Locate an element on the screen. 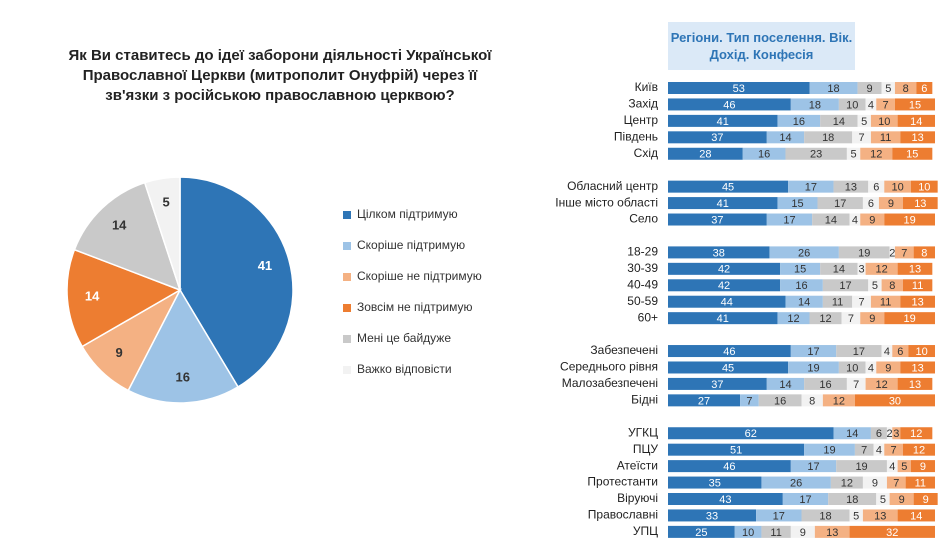 The width and height of the screenshot is (940, 547). pie-slice is located at coordinates (127, 236).